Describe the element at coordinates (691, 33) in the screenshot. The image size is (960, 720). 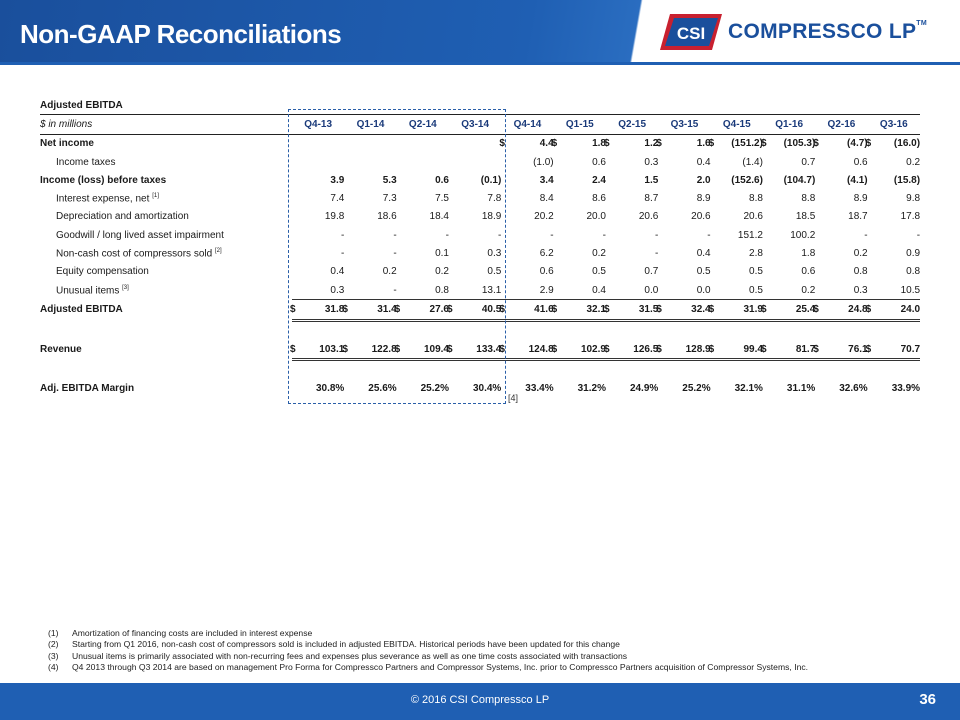
I see `logo-badge-text: CSI` at that location.